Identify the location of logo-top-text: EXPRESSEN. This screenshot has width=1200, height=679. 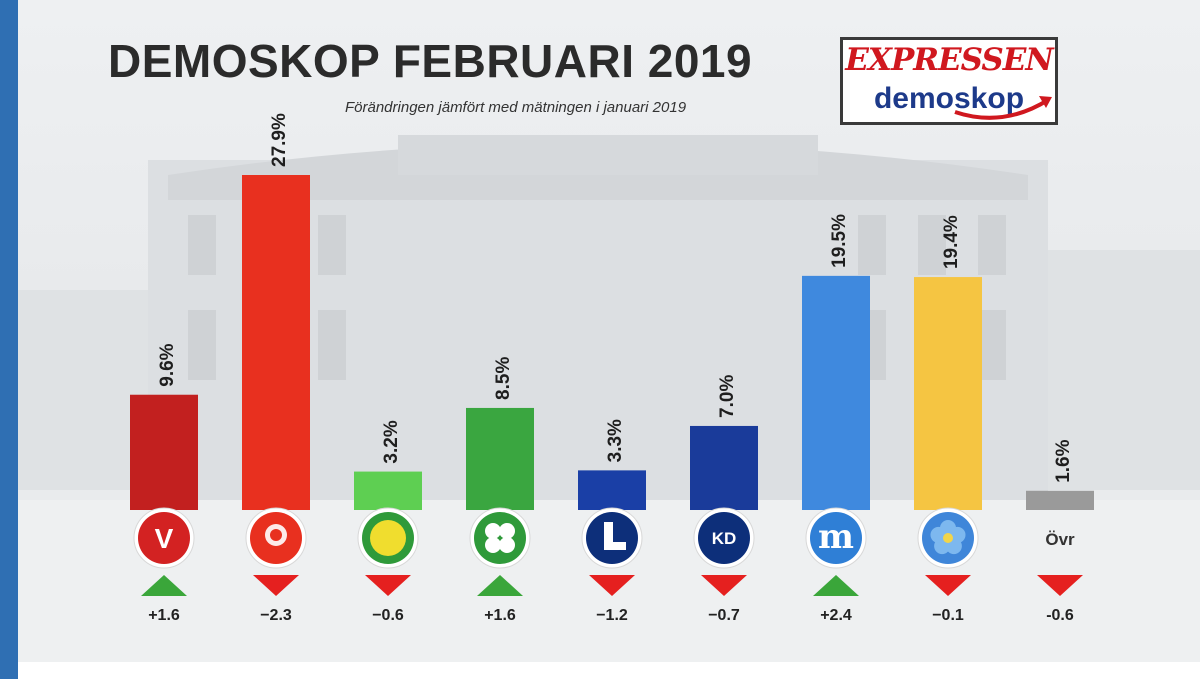
(949, 60).